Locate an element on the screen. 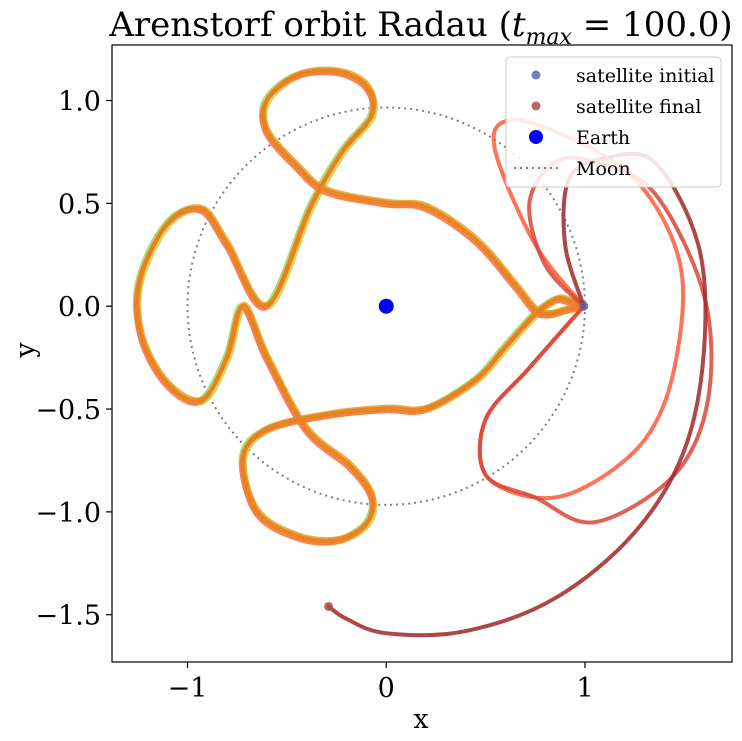 The width and height of the screenshot is (742, 741). legend-final-marker is located at coordinates (536, 106).